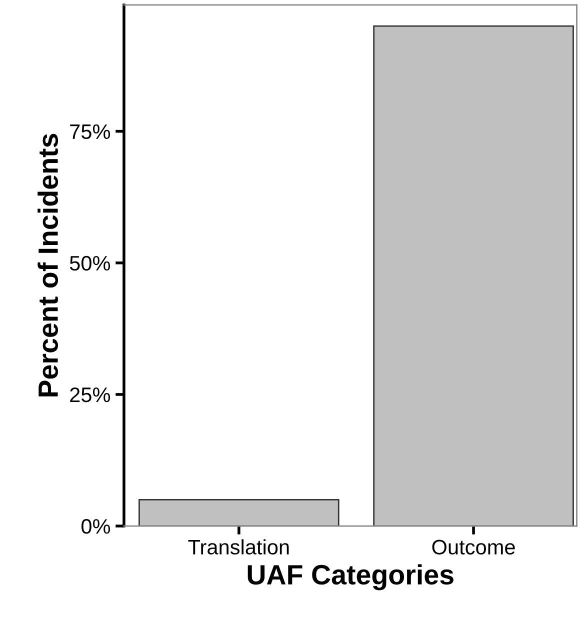 Image resolution: width=582 pixels, height=624 pixels. Describe the element at coordinates (473, 547) in the screenshot. I see `x-tick-label: Outcome` at that location.